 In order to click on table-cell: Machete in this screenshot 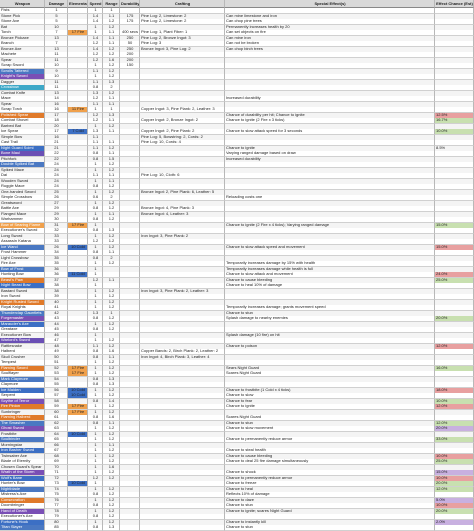, I will do `click(22, 55)`.